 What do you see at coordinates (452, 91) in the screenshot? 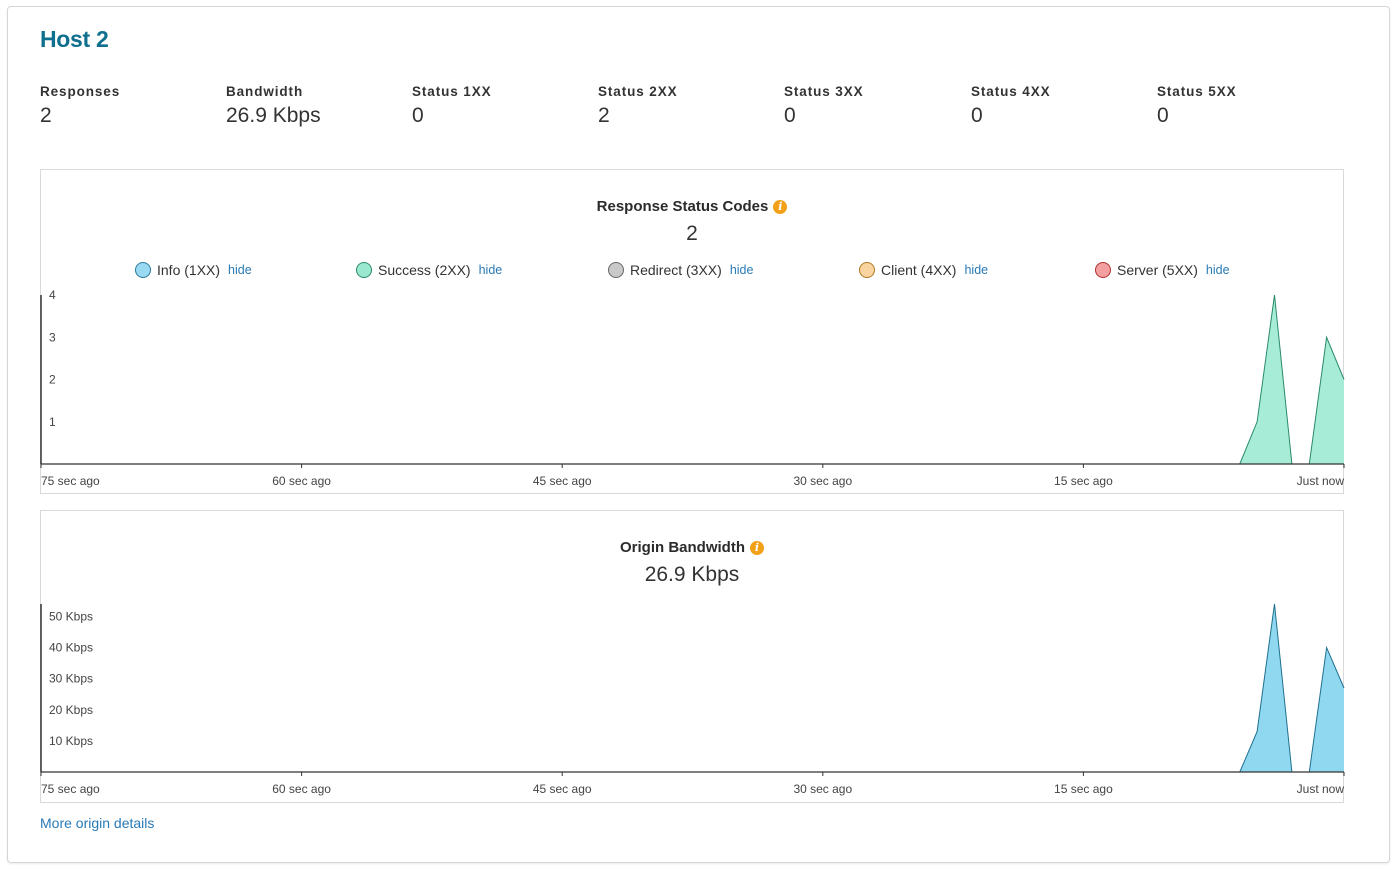
I see `stat-label: Status 1XX` at bounding box center [452, 91].